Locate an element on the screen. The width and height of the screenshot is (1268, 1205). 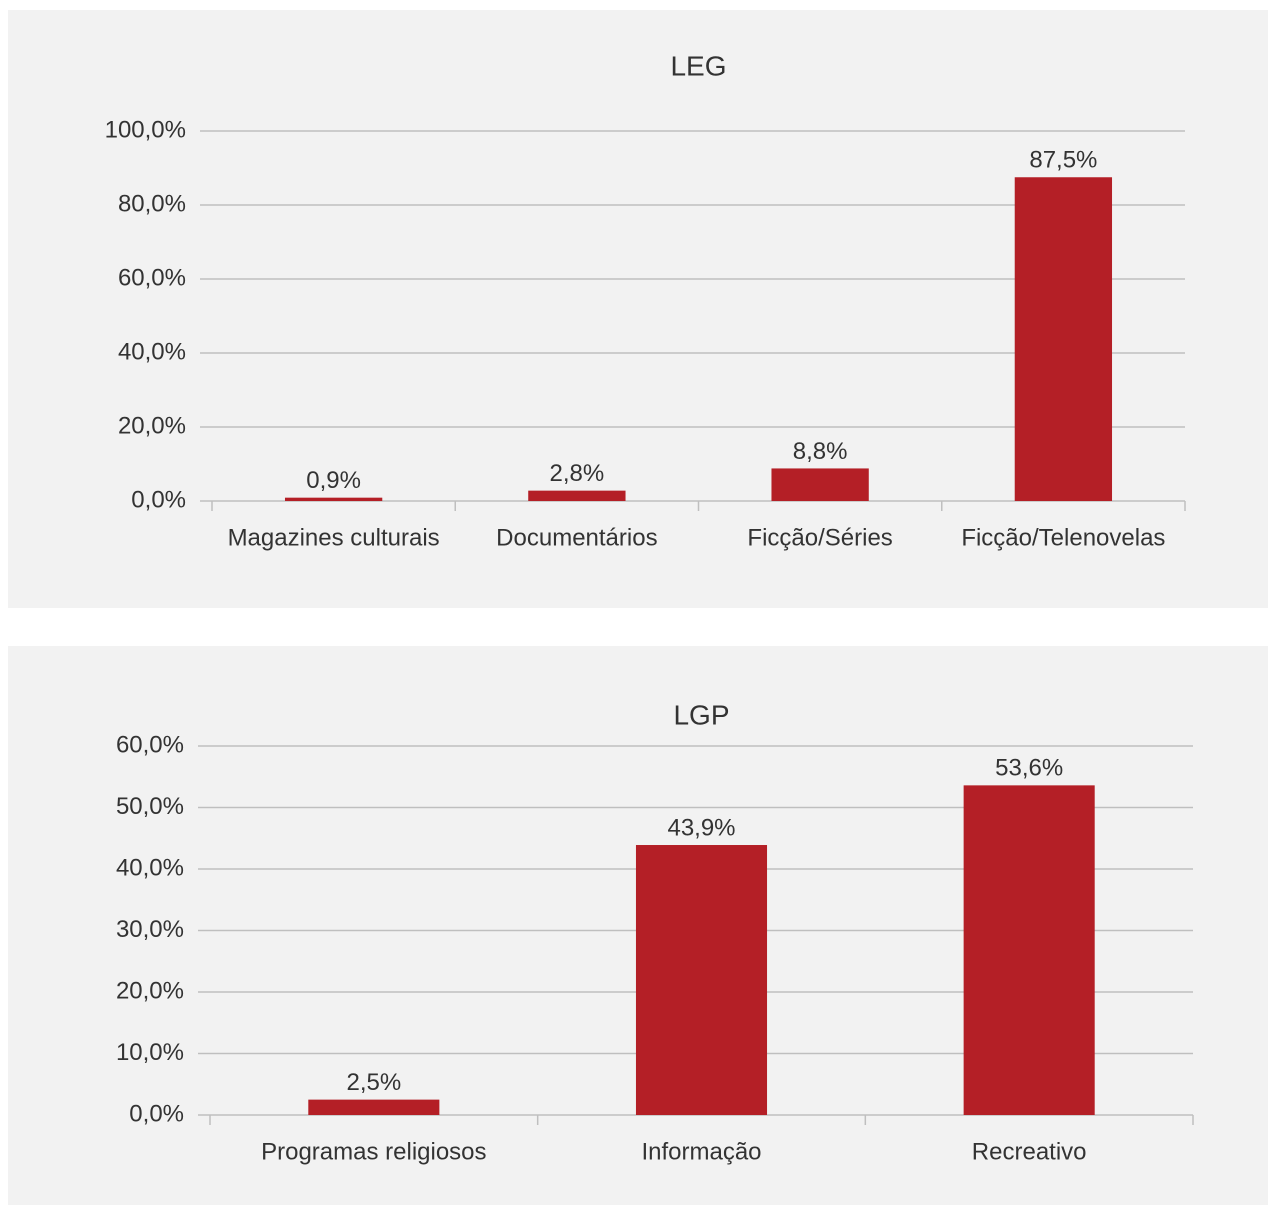
data-label: 0,9% is located at coordinates (333, 480).